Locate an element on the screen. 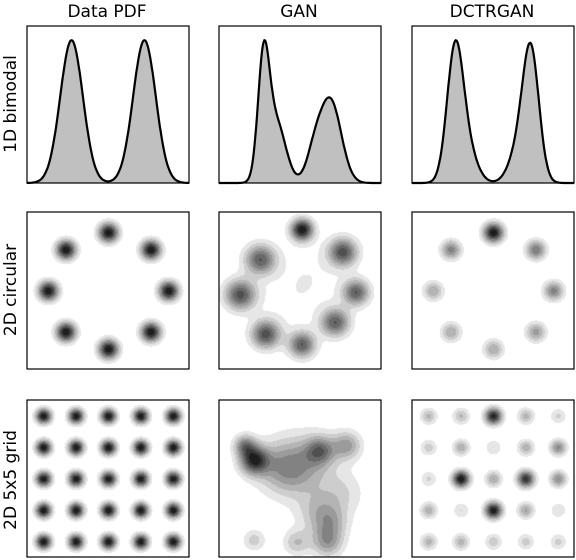  row-label-2d-circular: 2D circular is located at coordinates (11, 290).